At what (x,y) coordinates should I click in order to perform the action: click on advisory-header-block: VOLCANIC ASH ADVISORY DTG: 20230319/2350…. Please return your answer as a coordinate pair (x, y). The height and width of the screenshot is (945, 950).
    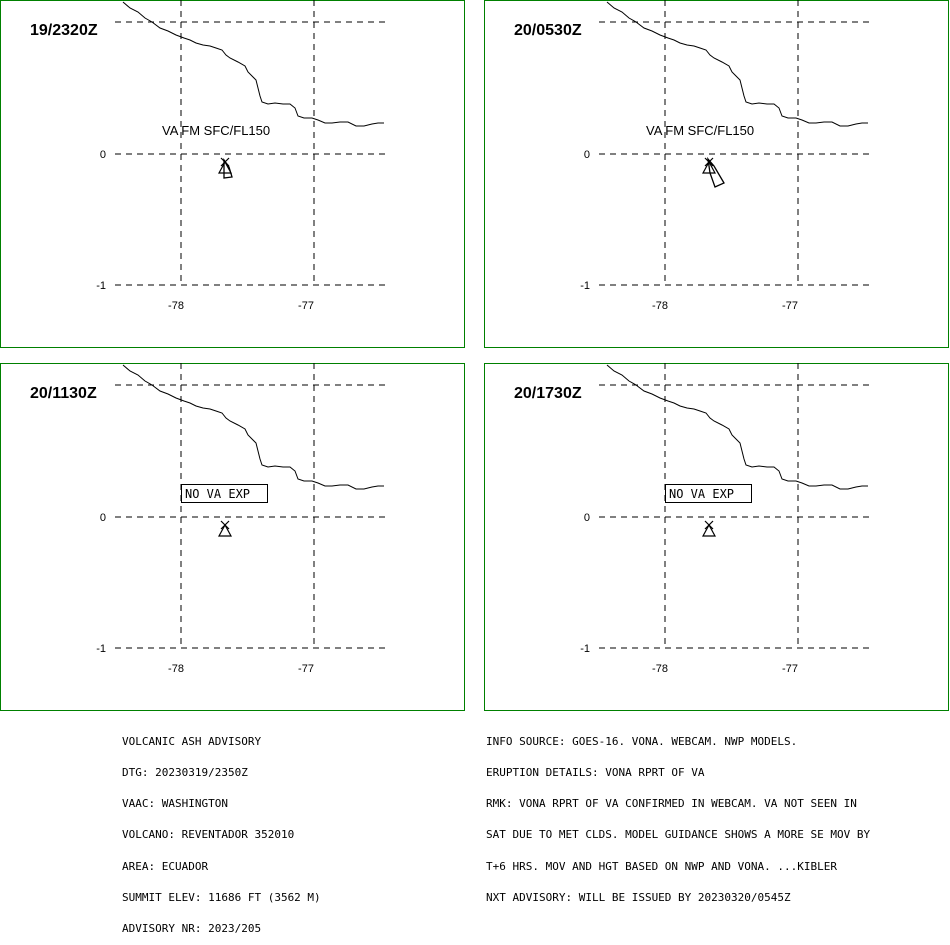
    Looking at the image, I should click on (221, 830).